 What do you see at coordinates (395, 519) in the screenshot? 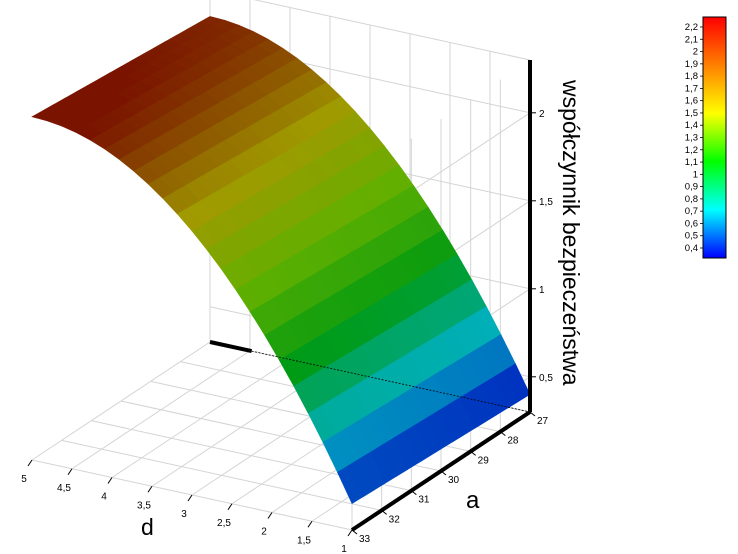
I see `a-tick-label: 32` at bounding box center [395, 519].